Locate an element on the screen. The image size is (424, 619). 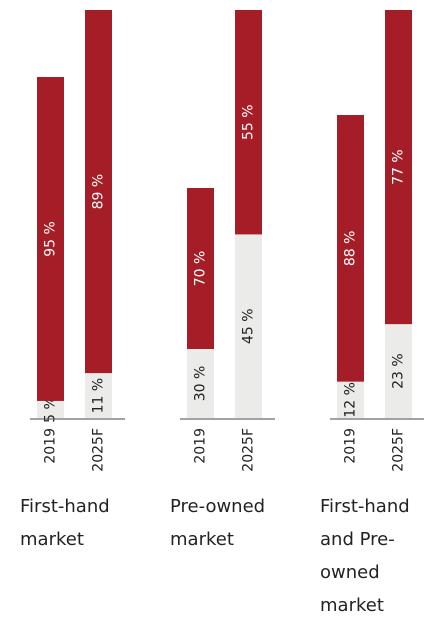
value-label: 95 % is located at coordinates (51, 239).